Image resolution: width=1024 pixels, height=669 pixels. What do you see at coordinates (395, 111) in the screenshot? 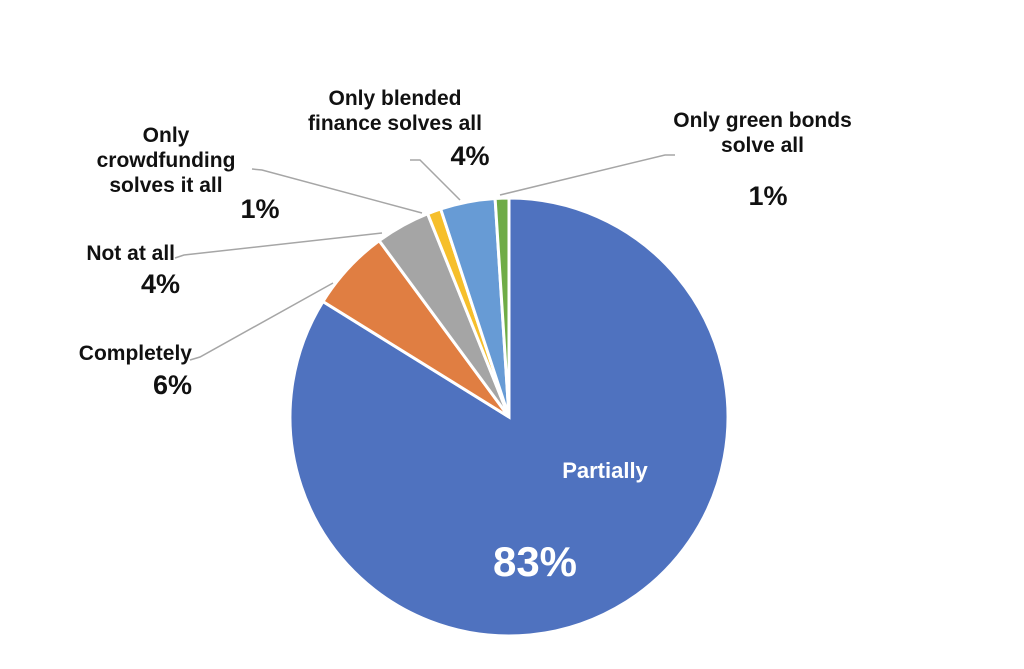
I see `data-label-blended-name: Only blended finance solves all` at bounding box center [395, 111].